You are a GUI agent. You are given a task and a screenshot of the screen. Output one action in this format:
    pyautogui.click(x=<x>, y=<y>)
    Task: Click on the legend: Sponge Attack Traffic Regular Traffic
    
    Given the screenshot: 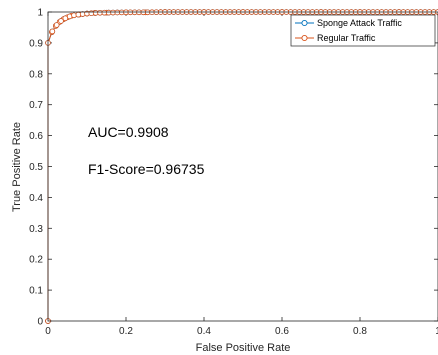 What is the action you would take?
    pyautogui.click(x=363, y=30)
    